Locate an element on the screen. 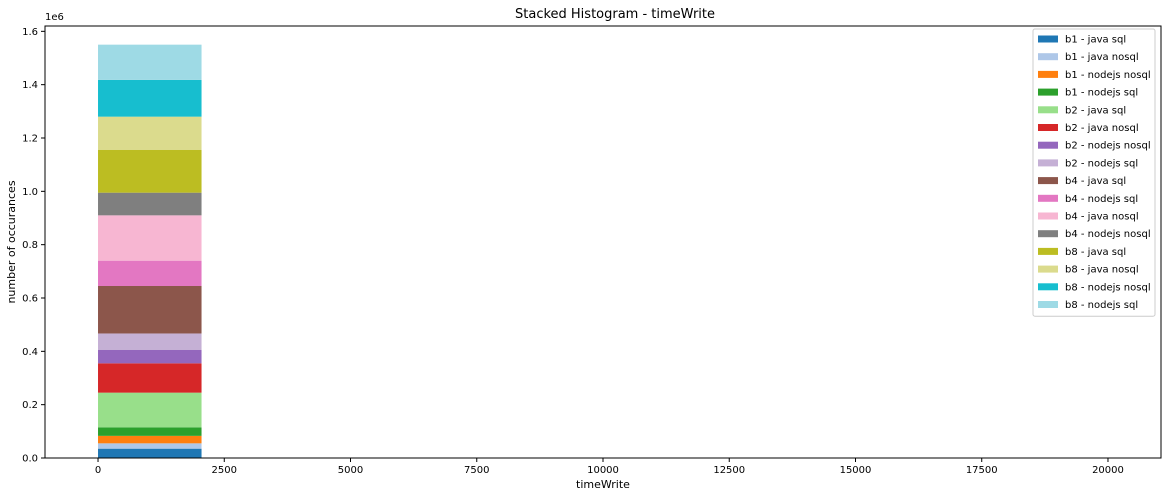 The width and height of the screenshot is (1167, 496). y-tick-label: 0.8 is located at coordinates (30, 245).